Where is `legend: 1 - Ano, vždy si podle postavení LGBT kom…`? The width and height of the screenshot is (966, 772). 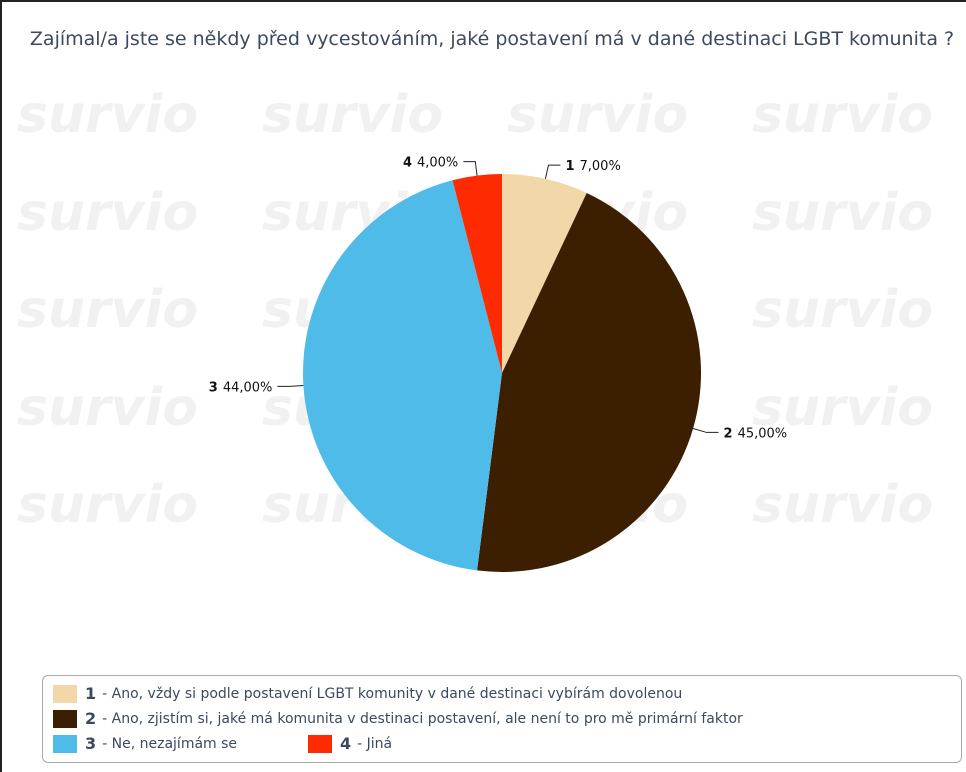
legend: 1 - Ano, vždy si podle postavení LGBT kom… is located at coordinates (502, 719).